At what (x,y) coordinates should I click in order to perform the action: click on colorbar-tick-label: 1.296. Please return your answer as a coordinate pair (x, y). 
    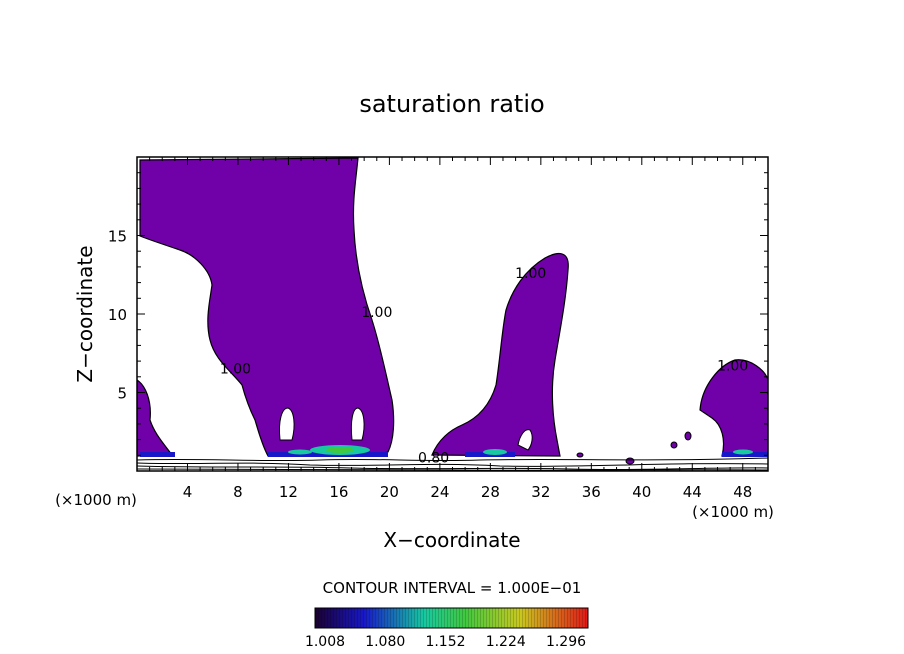
    Looking at the image, I should click on (566, 642).